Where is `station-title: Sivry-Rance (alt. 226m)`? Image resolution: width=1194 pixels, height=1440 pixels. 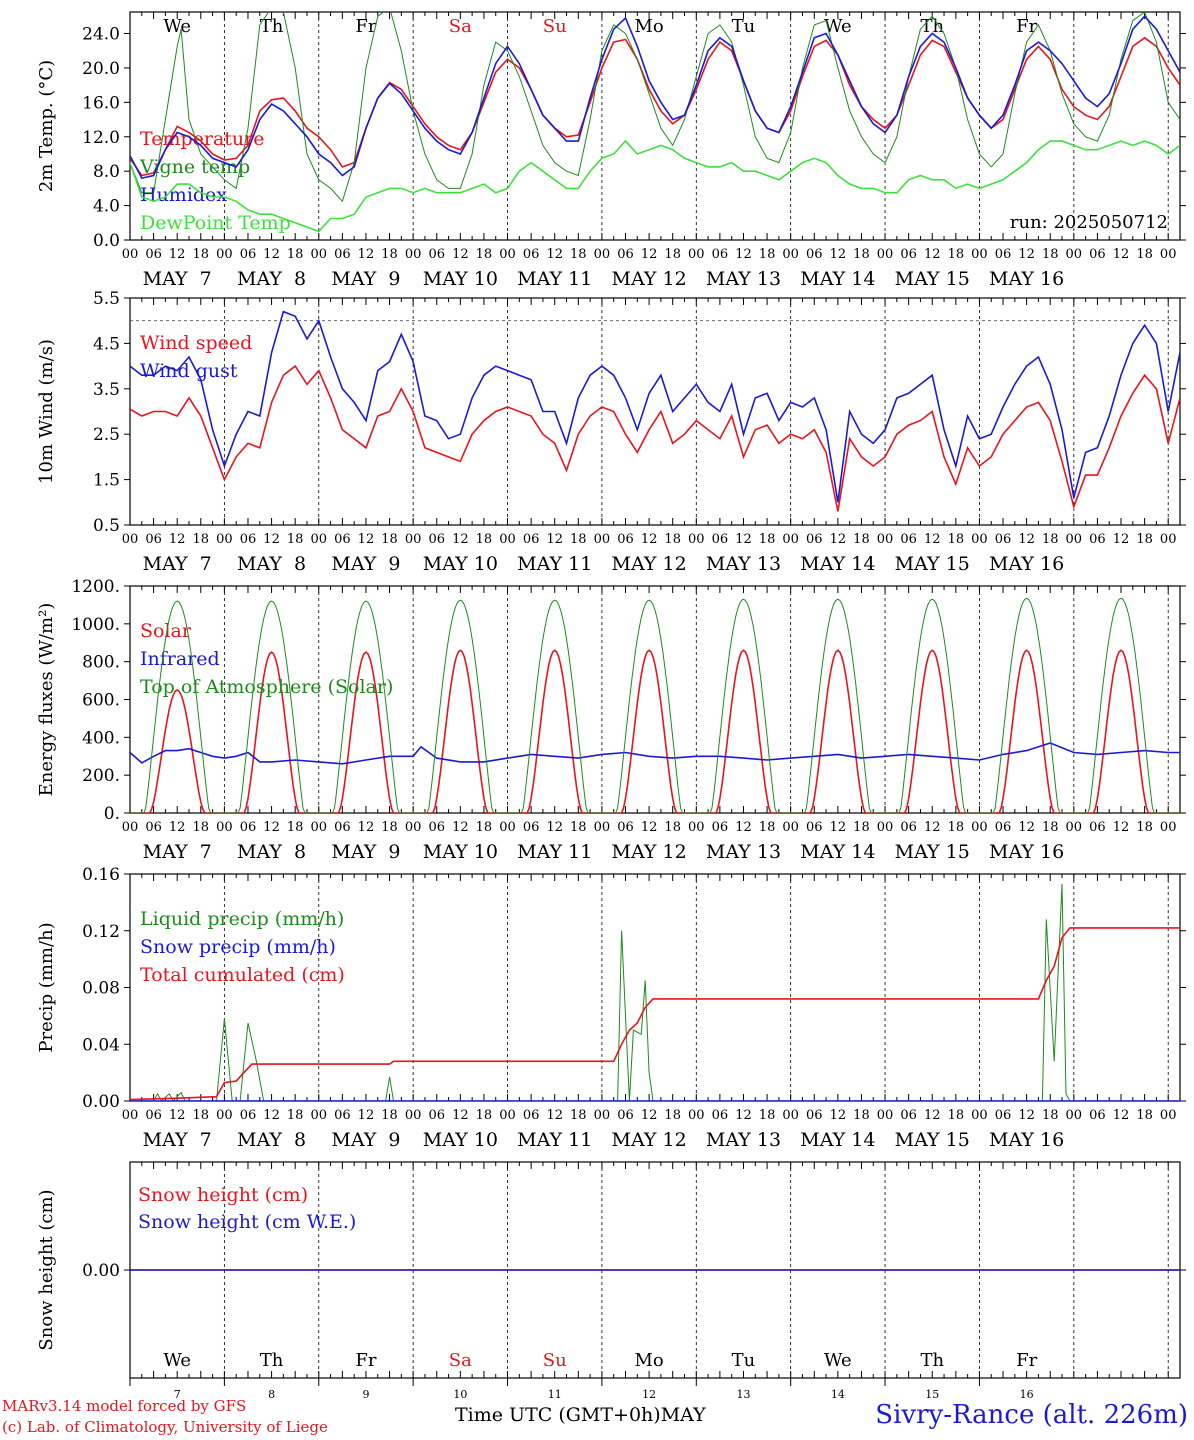
station-title: Sivry-Rance (alt. 226m) is located at coordinates (1031, 1415).